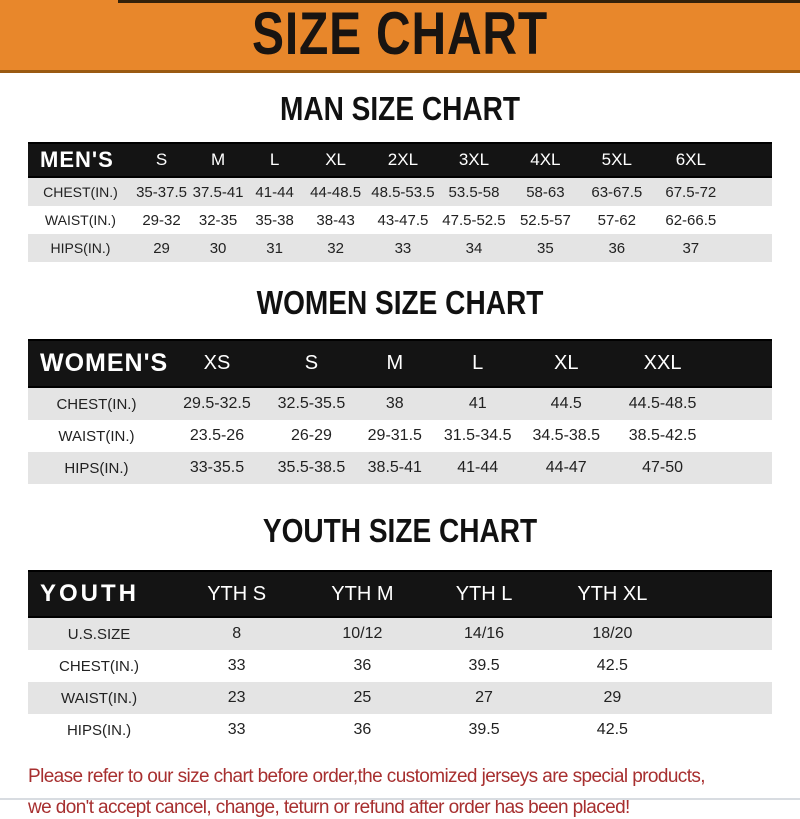 The height and width of the screenshot is (819, 800). Describe the element at coordinates (218, 248) in the screenshot. I see `size-value: 30` at that location.